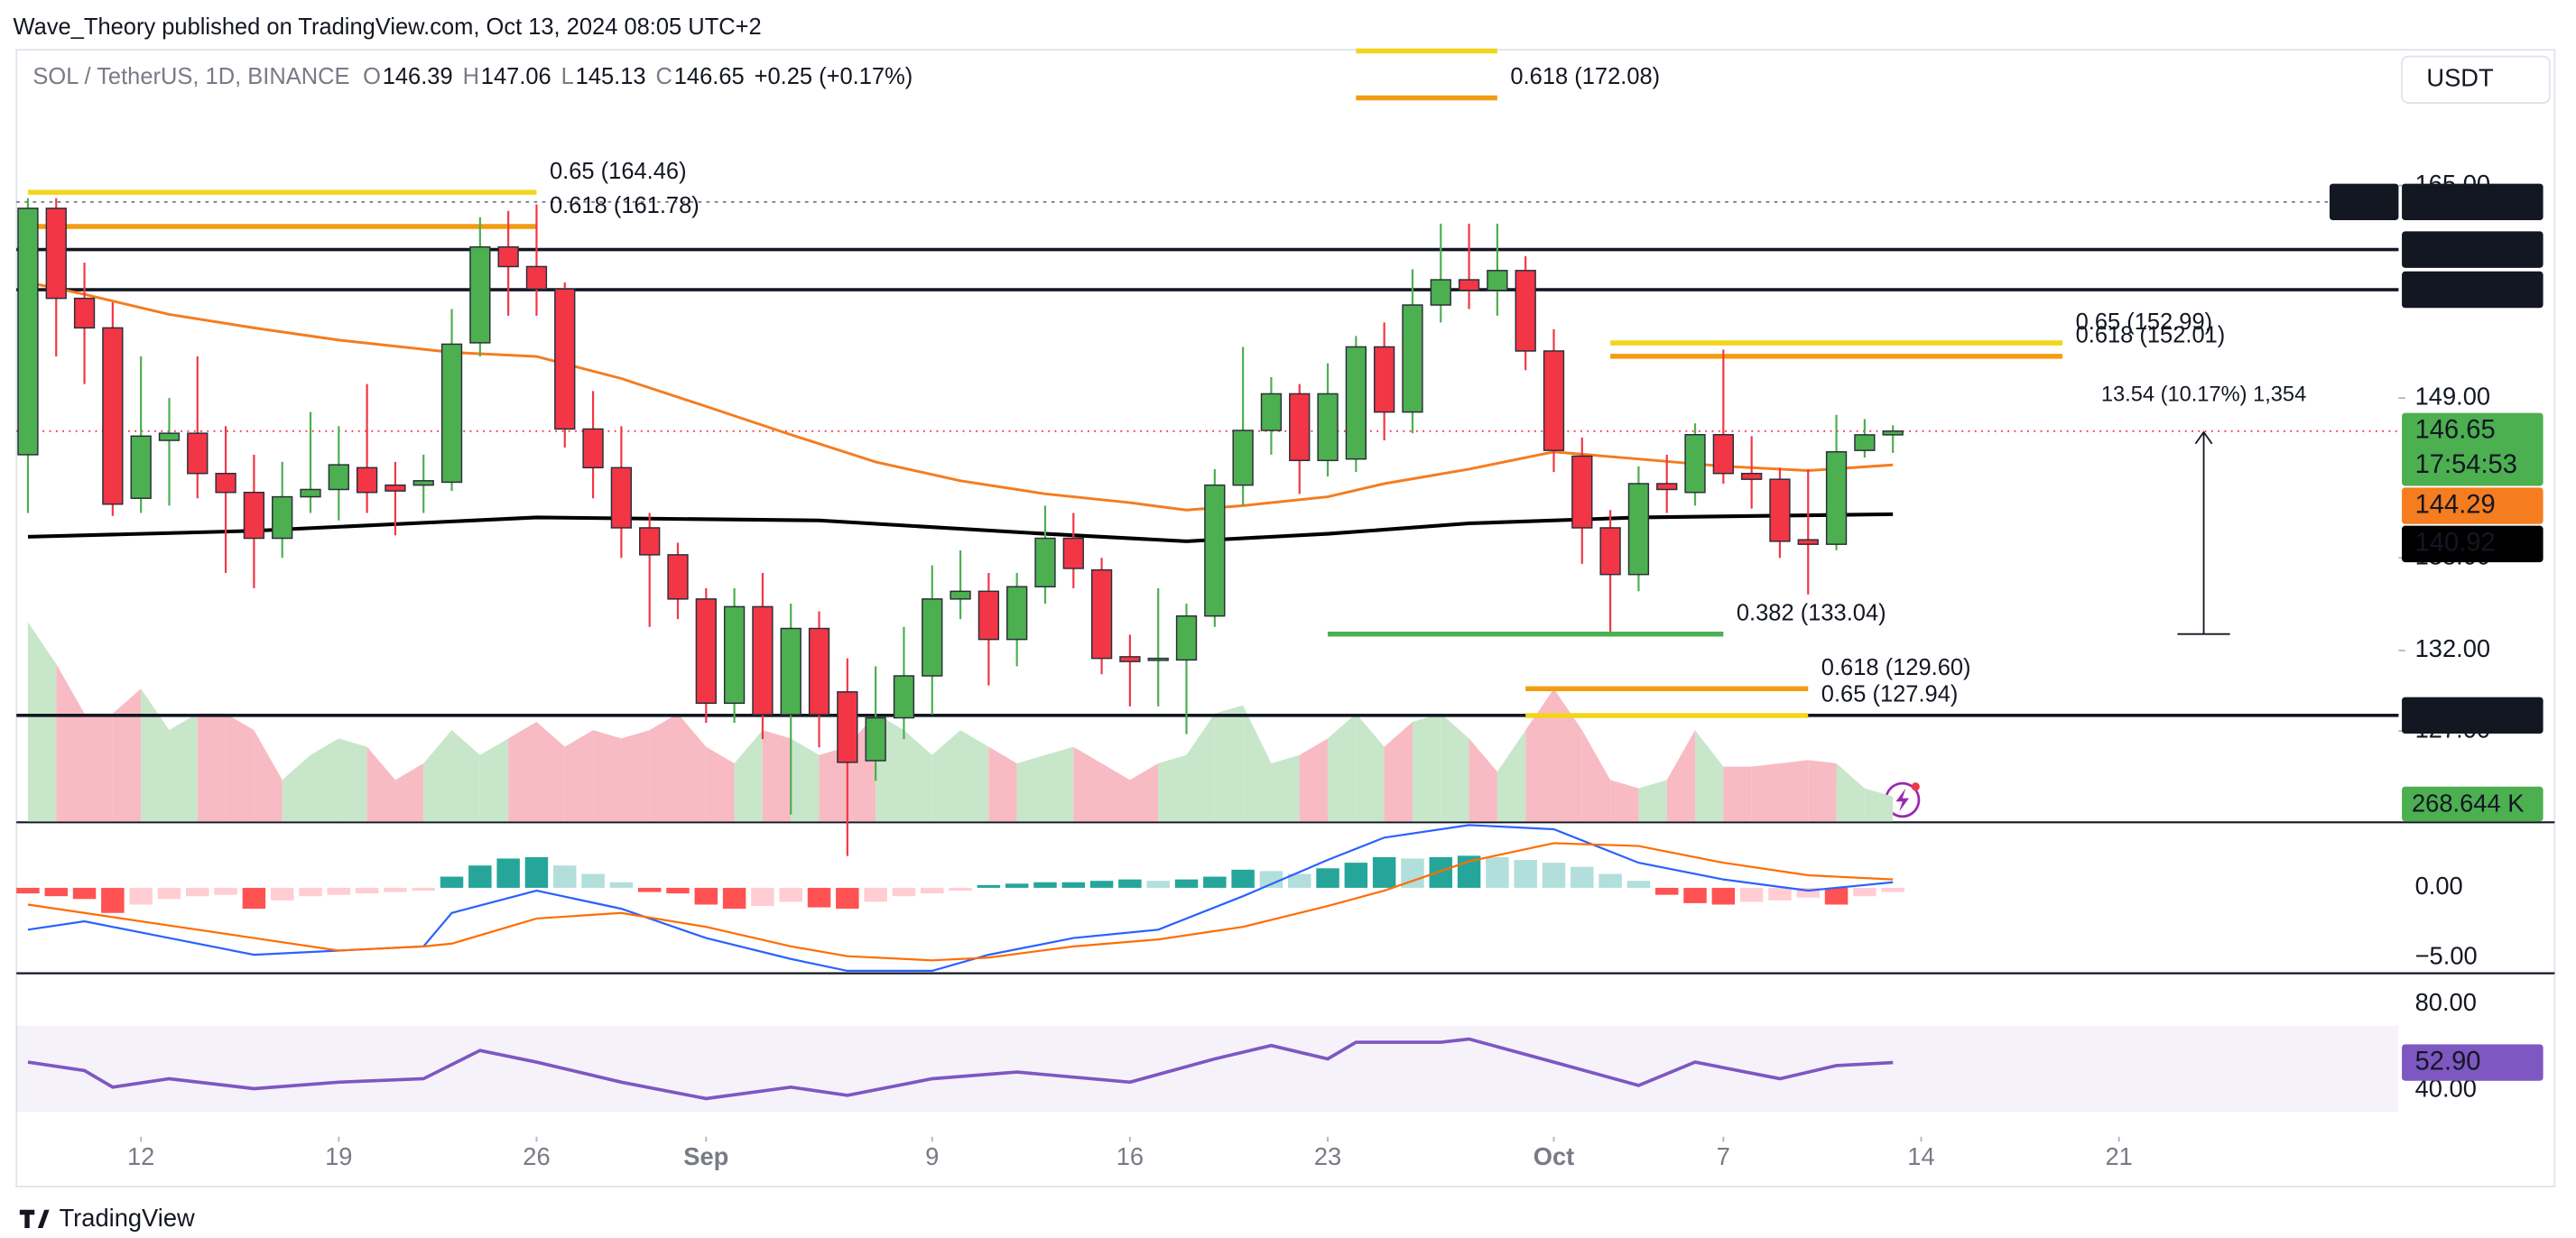 This screenshot has width=2576, height=1238. What do you see at coordinates (1902, 800) in the screenshot?
I see `alert-bolt` at bounding box center [1902, 800].